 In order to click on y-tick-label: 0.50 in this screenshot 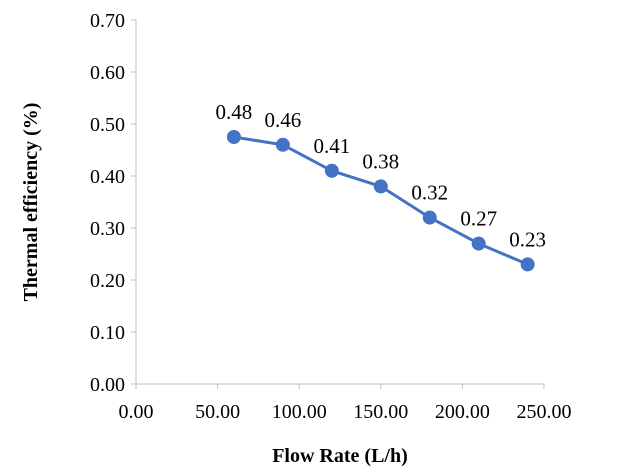, I will do `click(107, 125)`.